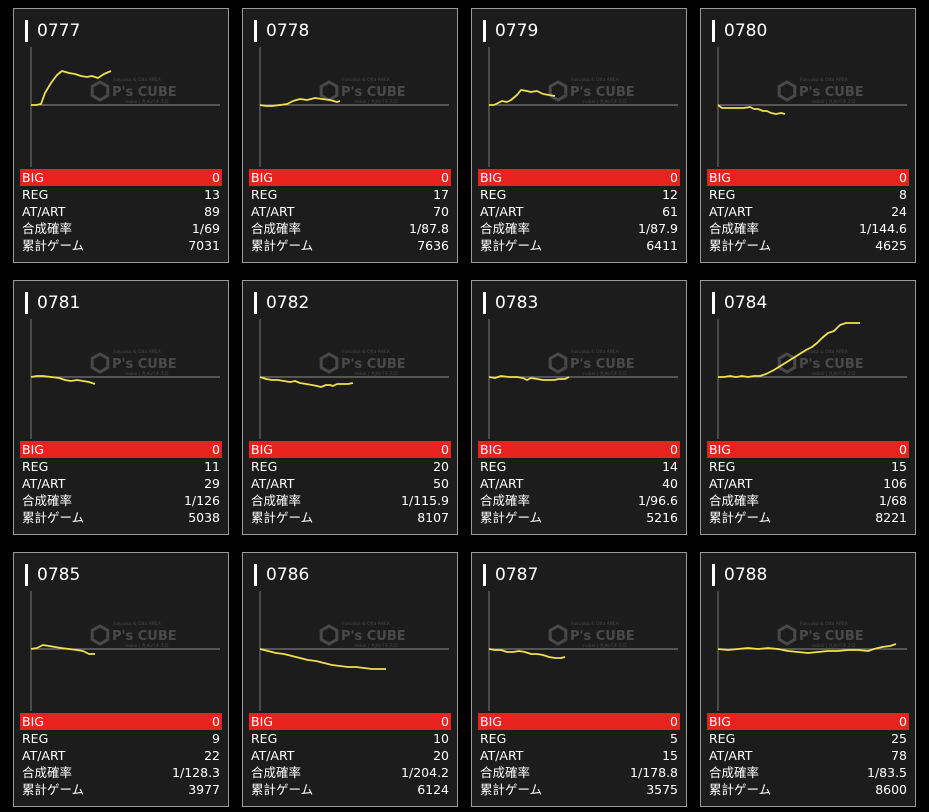  Describe the element at coordinates (808, 755) in the screenshot. I see `stats-table: BIG 0 REG 25 AT/ART 78 合成確率 1/83.5 累計ゲーム 8600` at that location.